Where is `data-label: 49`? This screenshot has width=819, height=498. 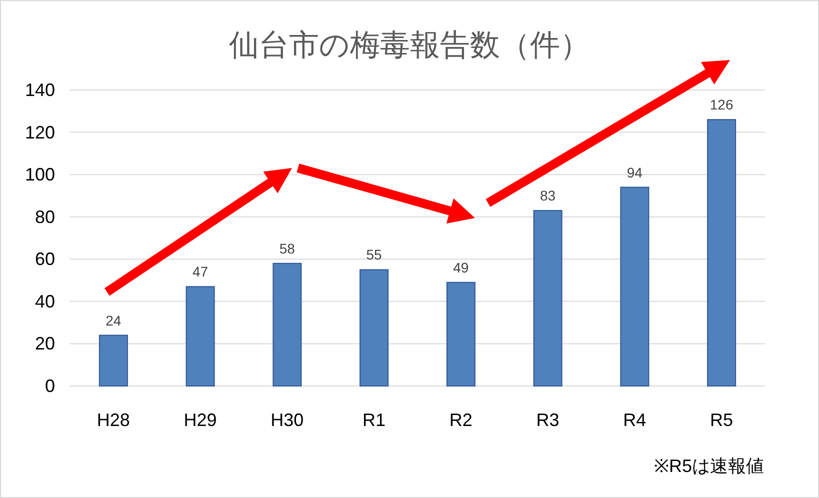 data-label: 49 is located at coordinates (461, 267).